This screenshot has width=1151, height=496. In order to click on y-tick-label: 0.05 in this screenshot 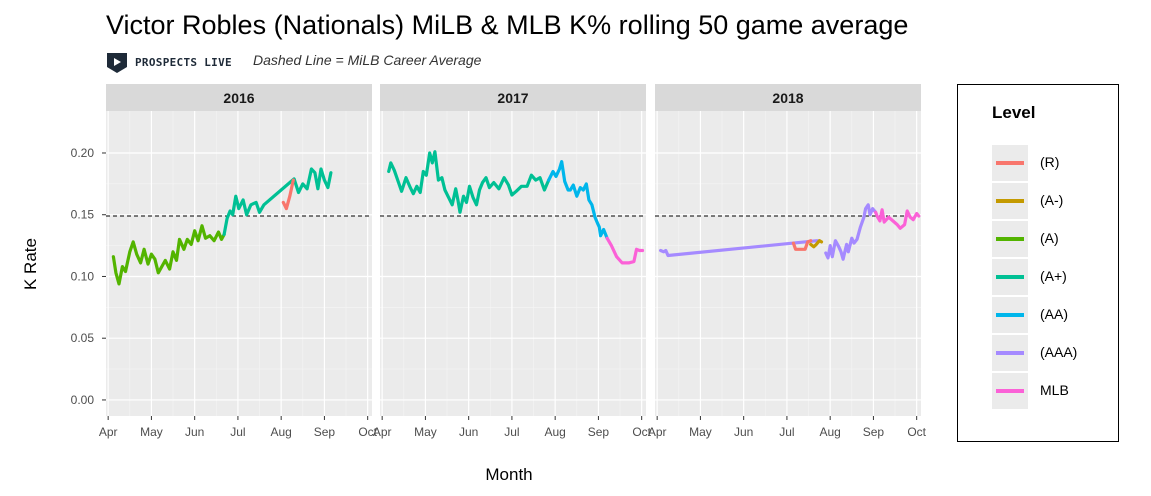, I will do `click(83, 338)`.